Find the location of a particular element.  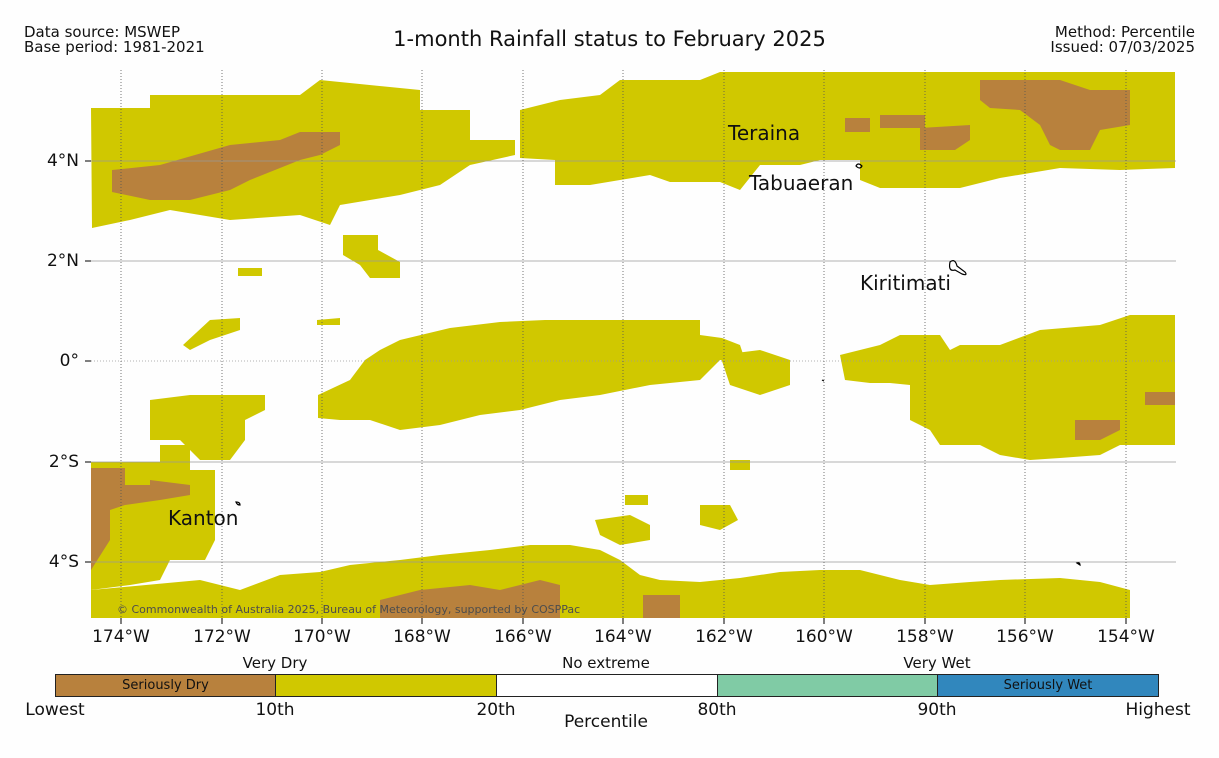

lon-label: 172°W is located at coordinates (222, 637).